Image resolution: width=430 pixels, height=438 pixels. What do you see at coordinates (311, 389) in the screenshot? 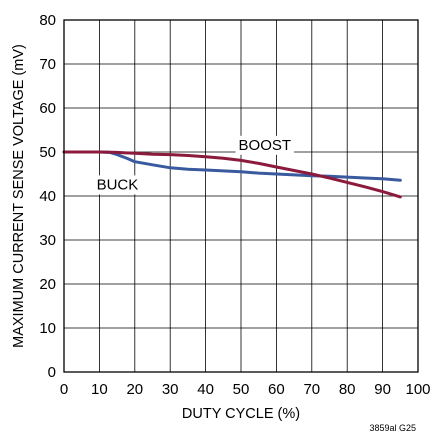
I see `x-tick-label: 70` at bounding box center [311, 389].